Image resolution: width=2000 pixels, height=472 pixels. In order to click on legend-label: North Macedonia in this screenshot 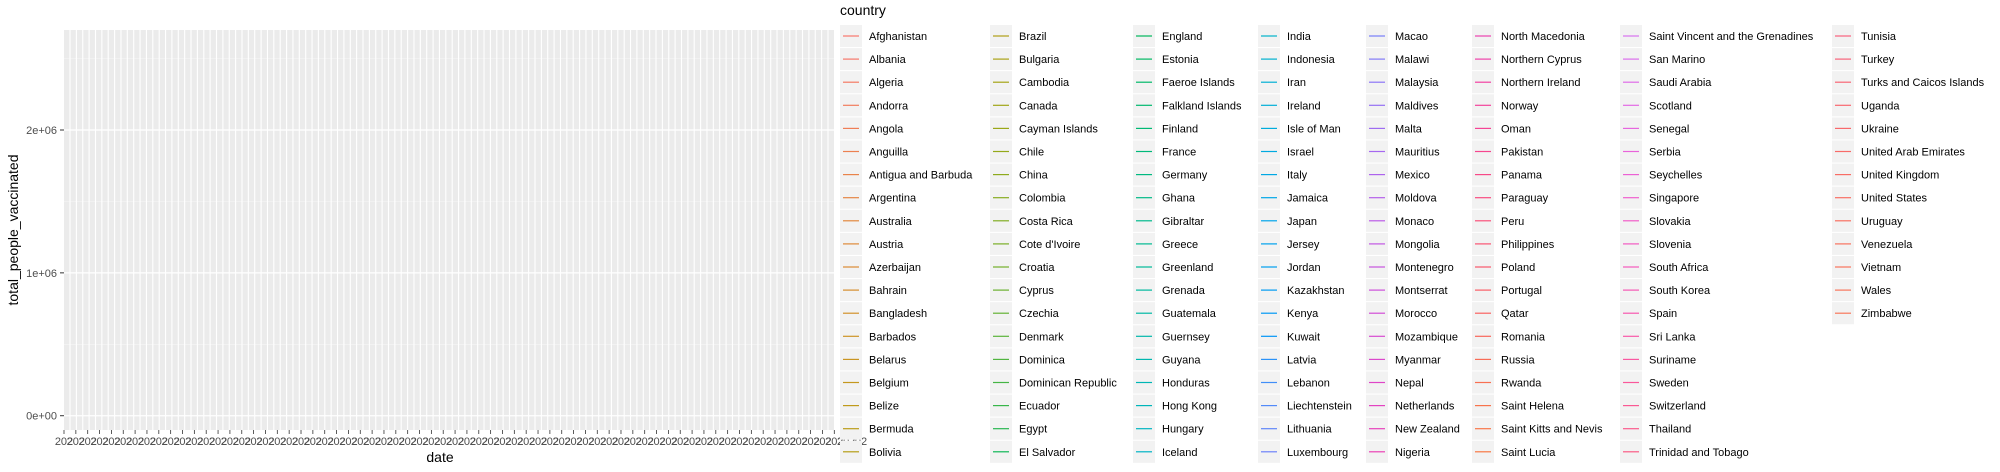, I will do `click(1543, 37)`.